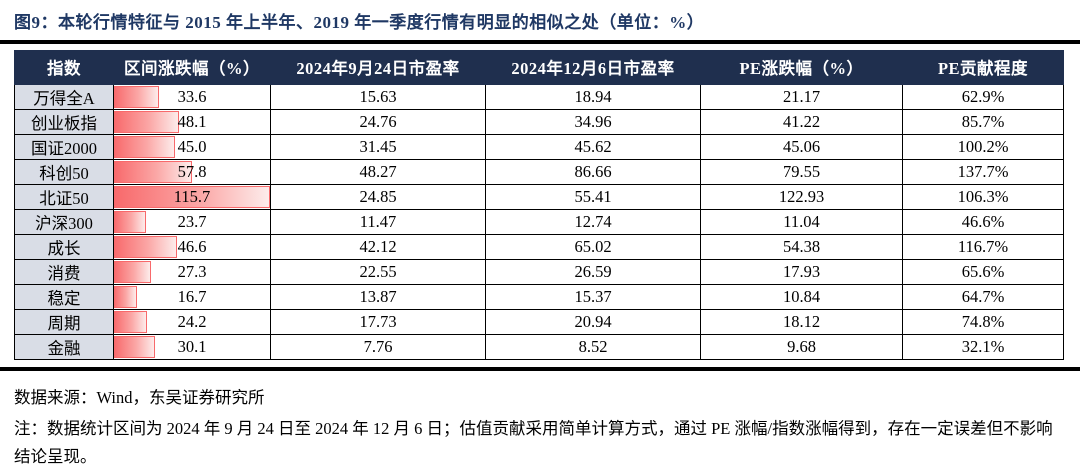  Describe the element at coordinates (64, 67) in the screenshot. I see `column-header: 指数` at that location.